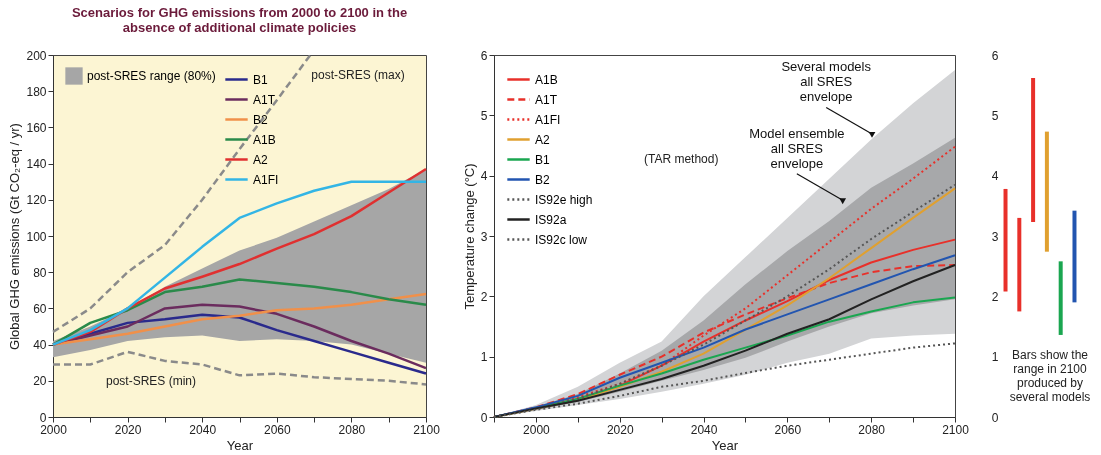  Describe the element at coordinates (797, 148) in the screenshot. I see `annotation: Model ensemble all SRES envelope` at that location.